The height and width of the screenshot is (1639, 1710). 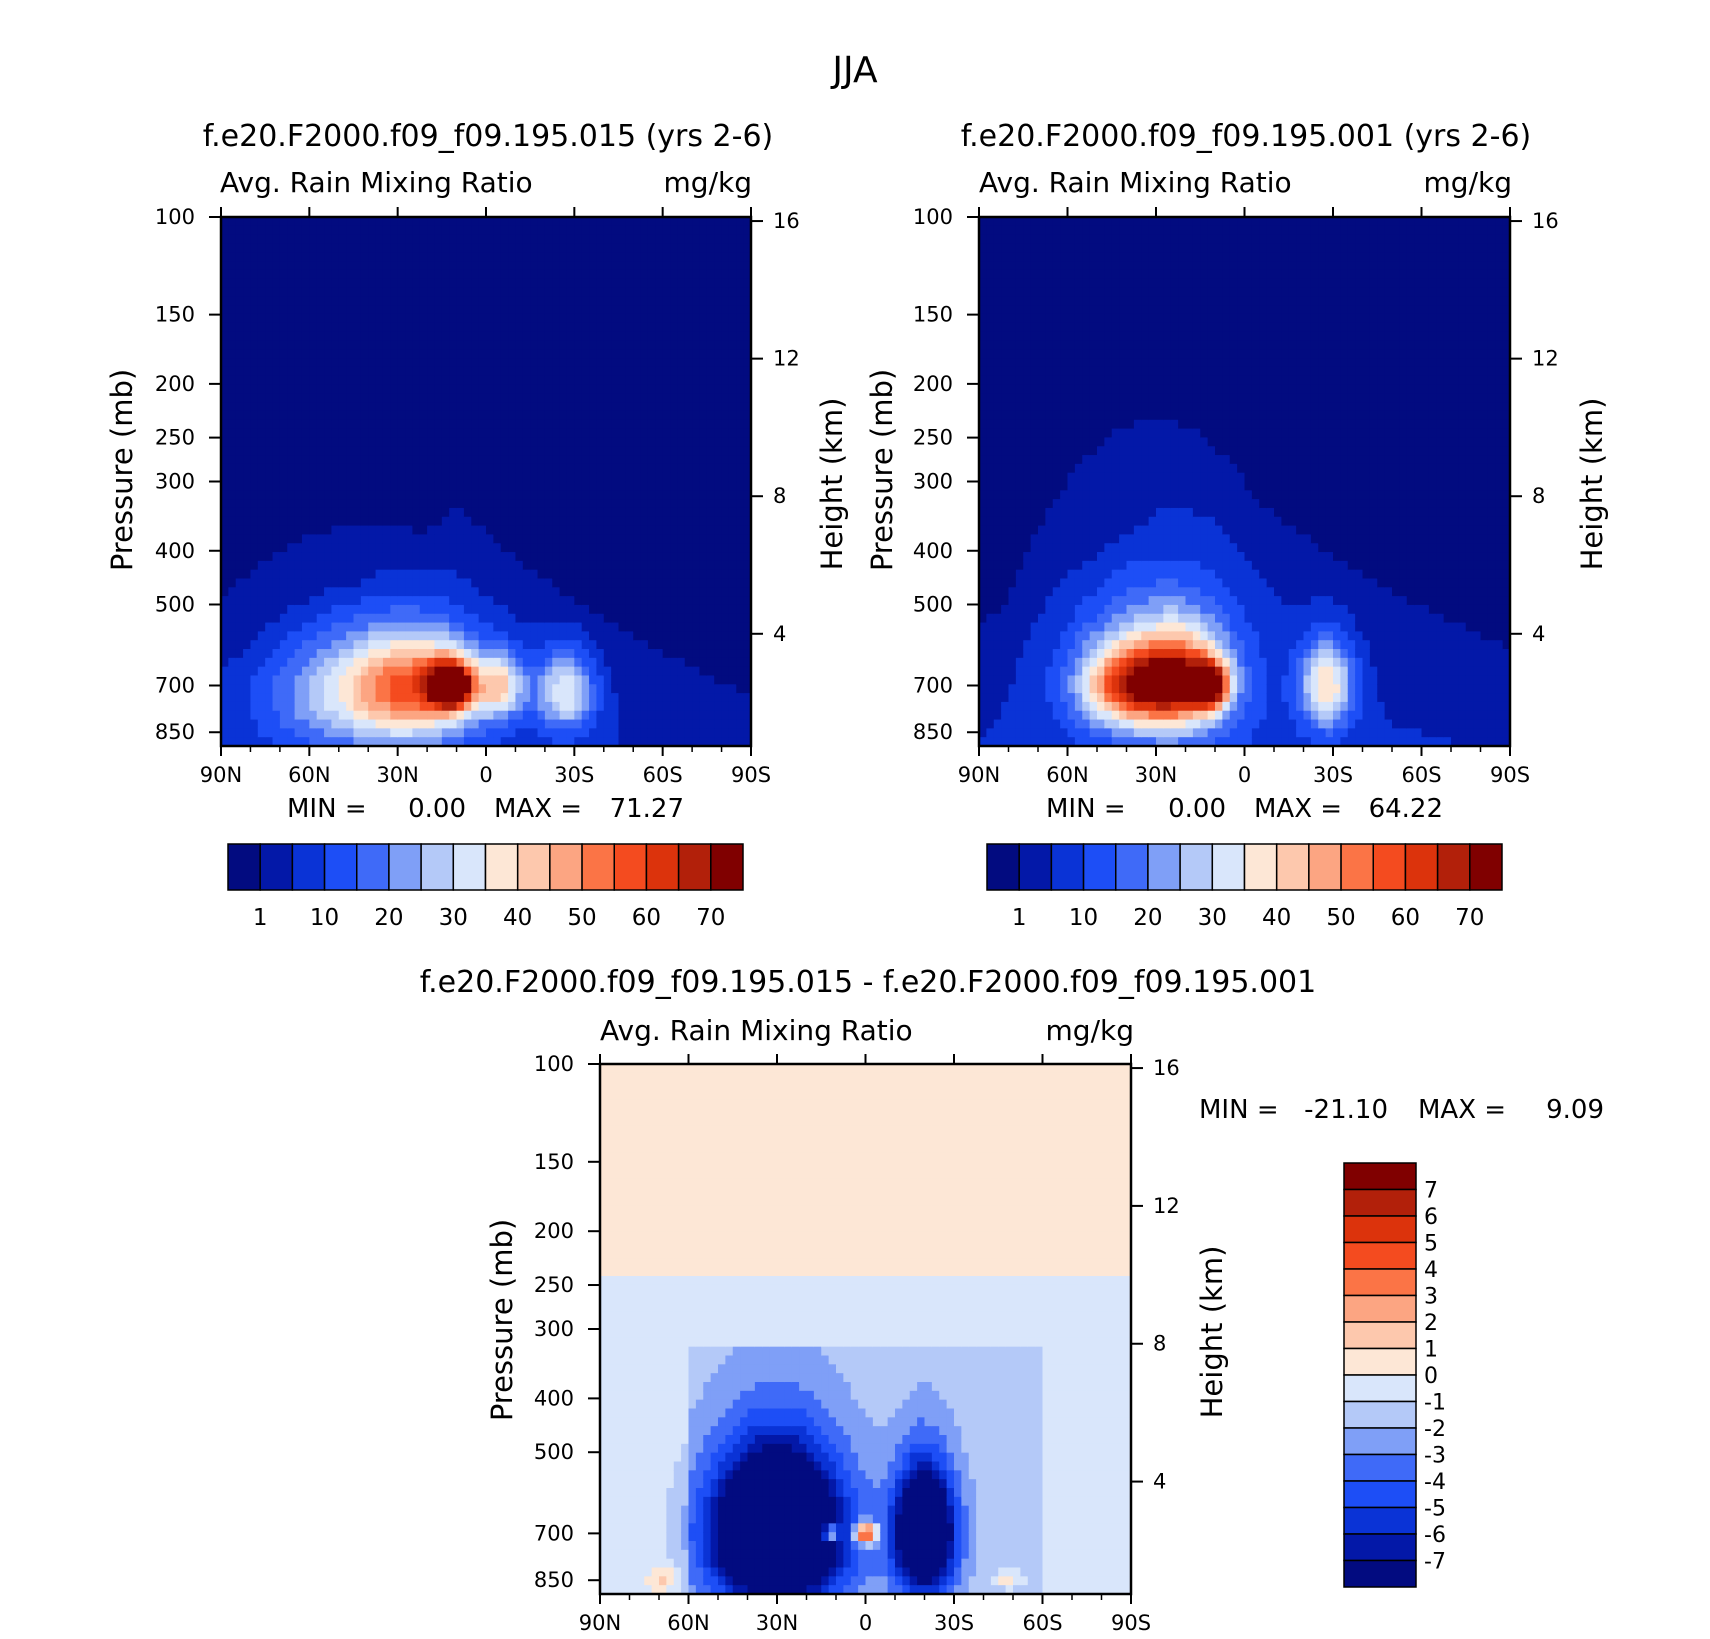 What do you see at coordinates (832, 484) in the screenshot?
I see `panel-a-ylabel-right: Height (km)` at bounding box center [832, 484].